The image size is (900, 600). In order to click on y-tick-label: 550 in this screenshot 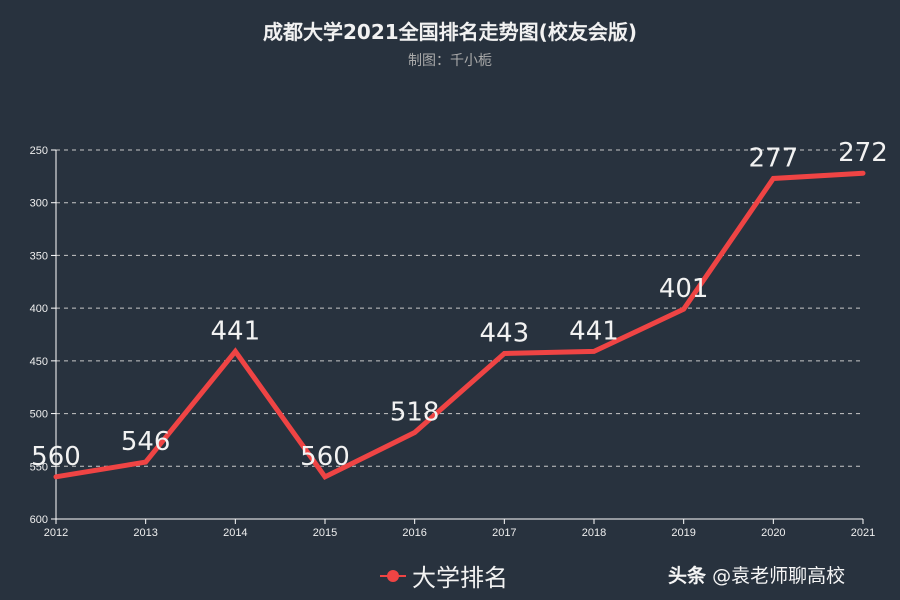, I will do `click(39, 467)`.